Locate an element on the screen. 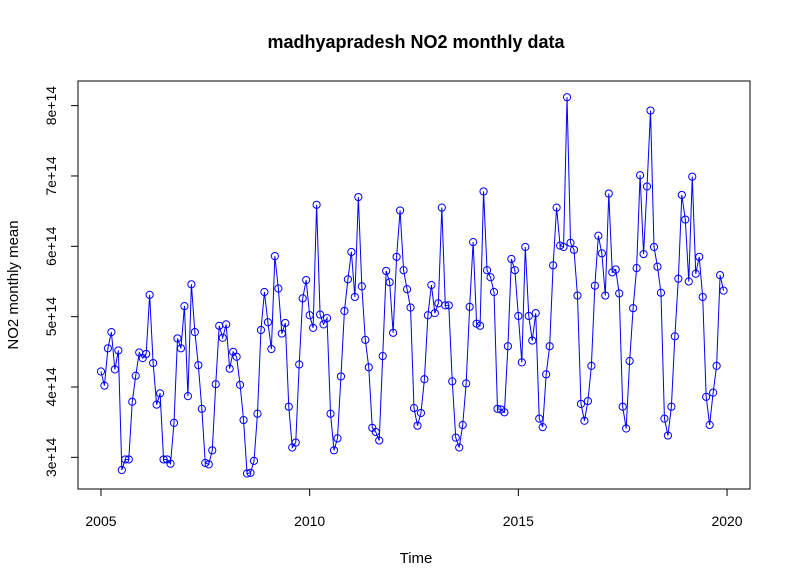  y-tick-label: 7e+14 is located at coordinates (51, 176).